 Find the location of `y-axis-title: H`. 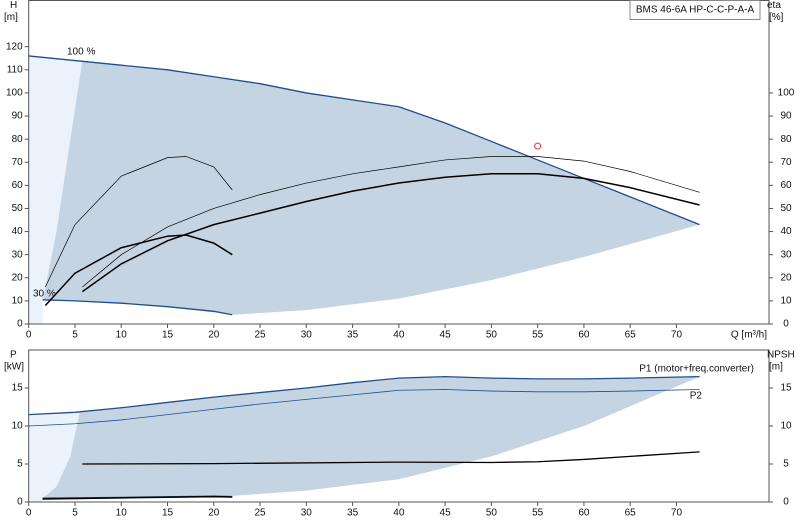

y-axis-title: H is located at coordinates (13, 5).